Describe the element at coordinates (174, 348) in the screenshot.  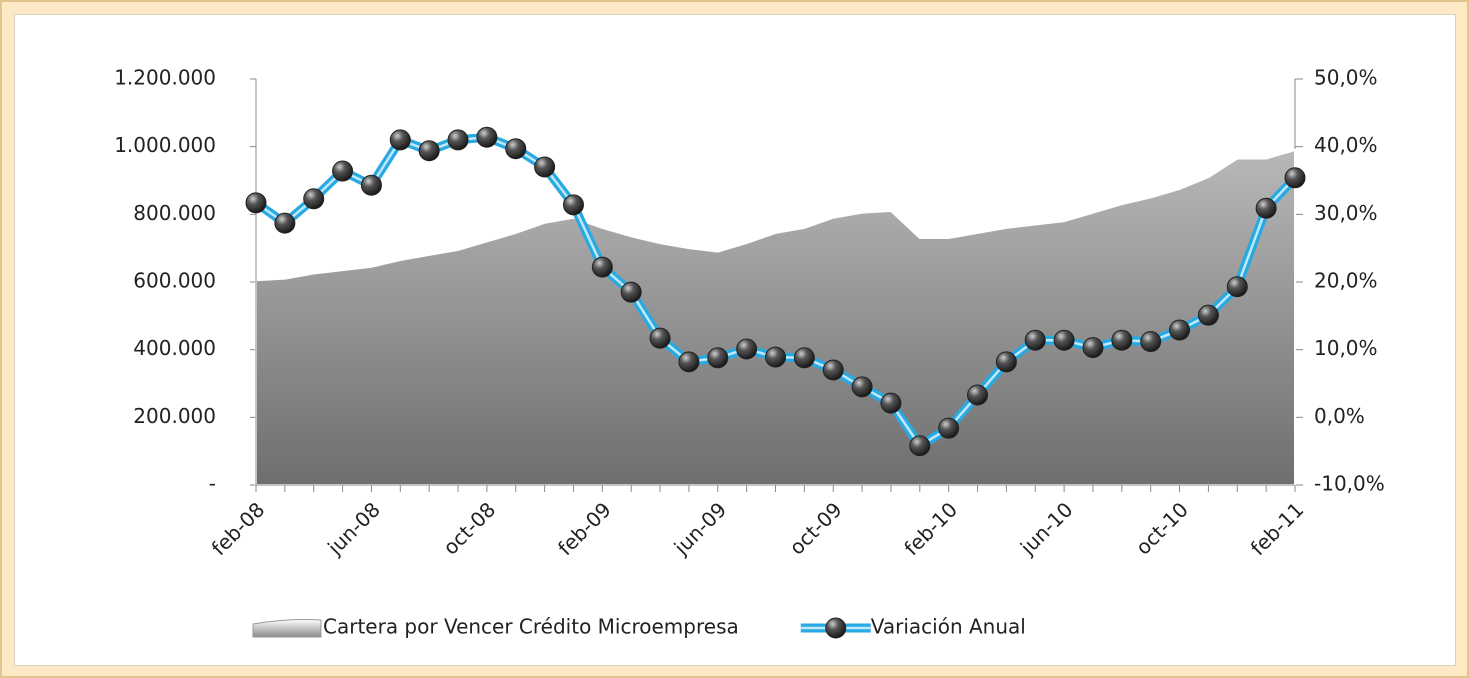
I see `y-tick-label: 400.000` at that location.